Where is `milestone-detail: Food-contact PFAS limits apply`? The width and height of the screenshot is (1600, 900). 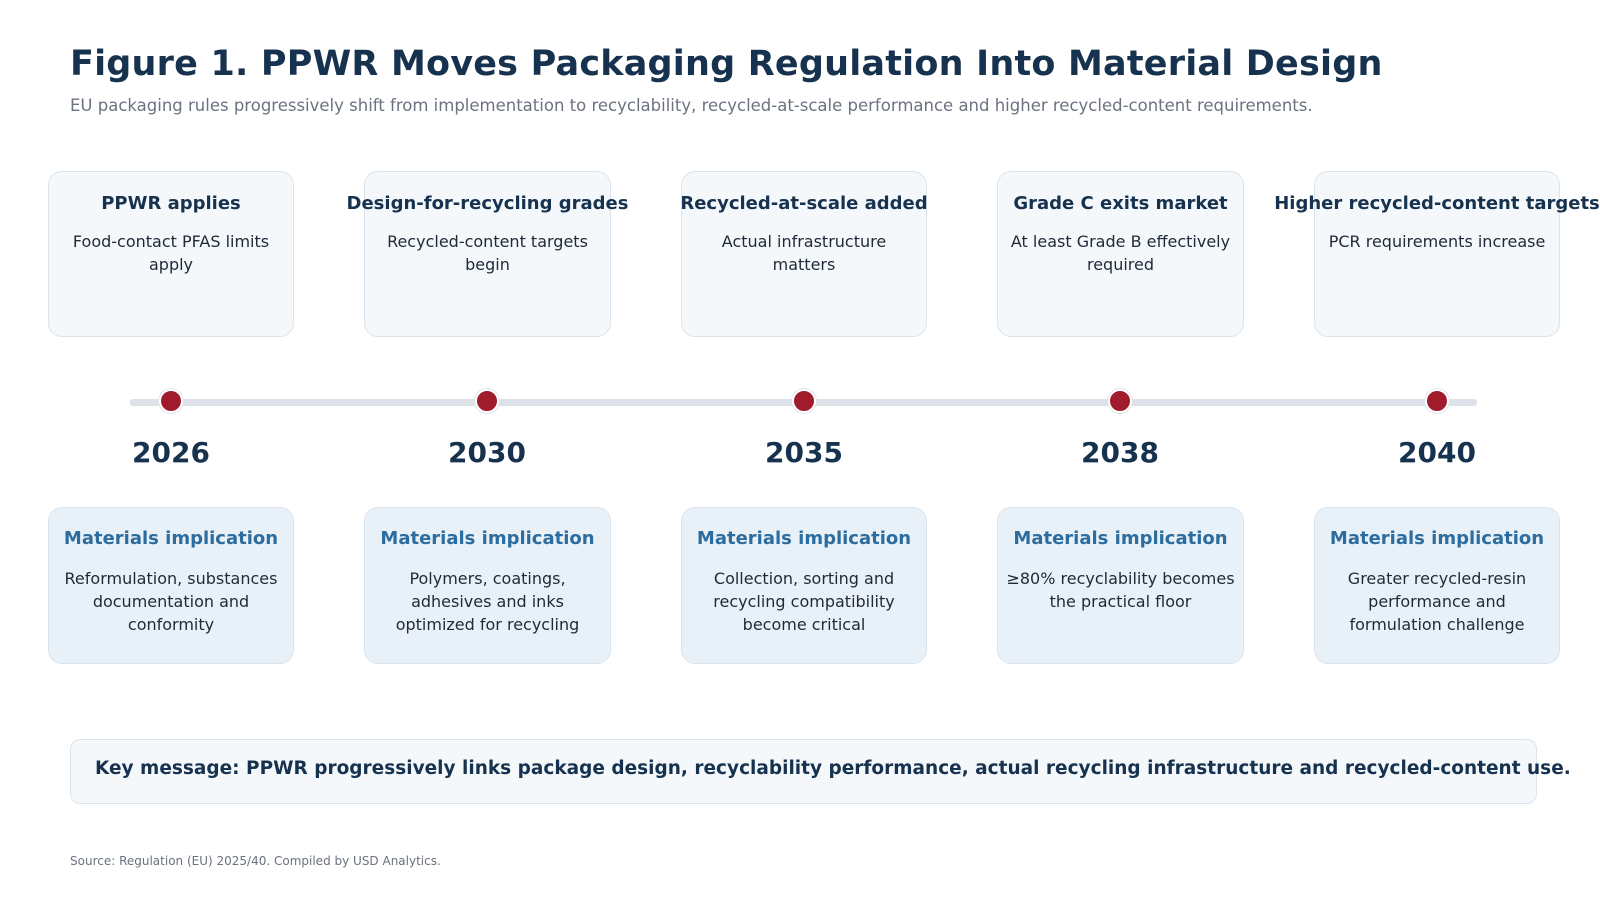 milestone-detail: Food-contact PFAS limits apply is located at coordinates (171, 253).